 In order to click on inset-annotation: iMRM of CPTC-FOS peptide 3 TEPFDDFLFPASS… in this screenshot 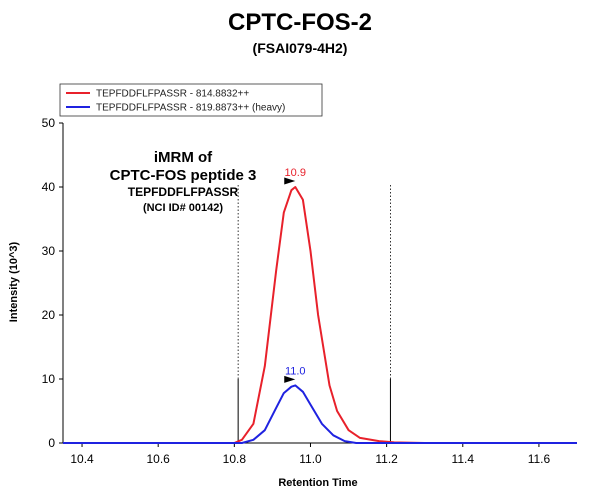, I will do `click(183, 181)`.